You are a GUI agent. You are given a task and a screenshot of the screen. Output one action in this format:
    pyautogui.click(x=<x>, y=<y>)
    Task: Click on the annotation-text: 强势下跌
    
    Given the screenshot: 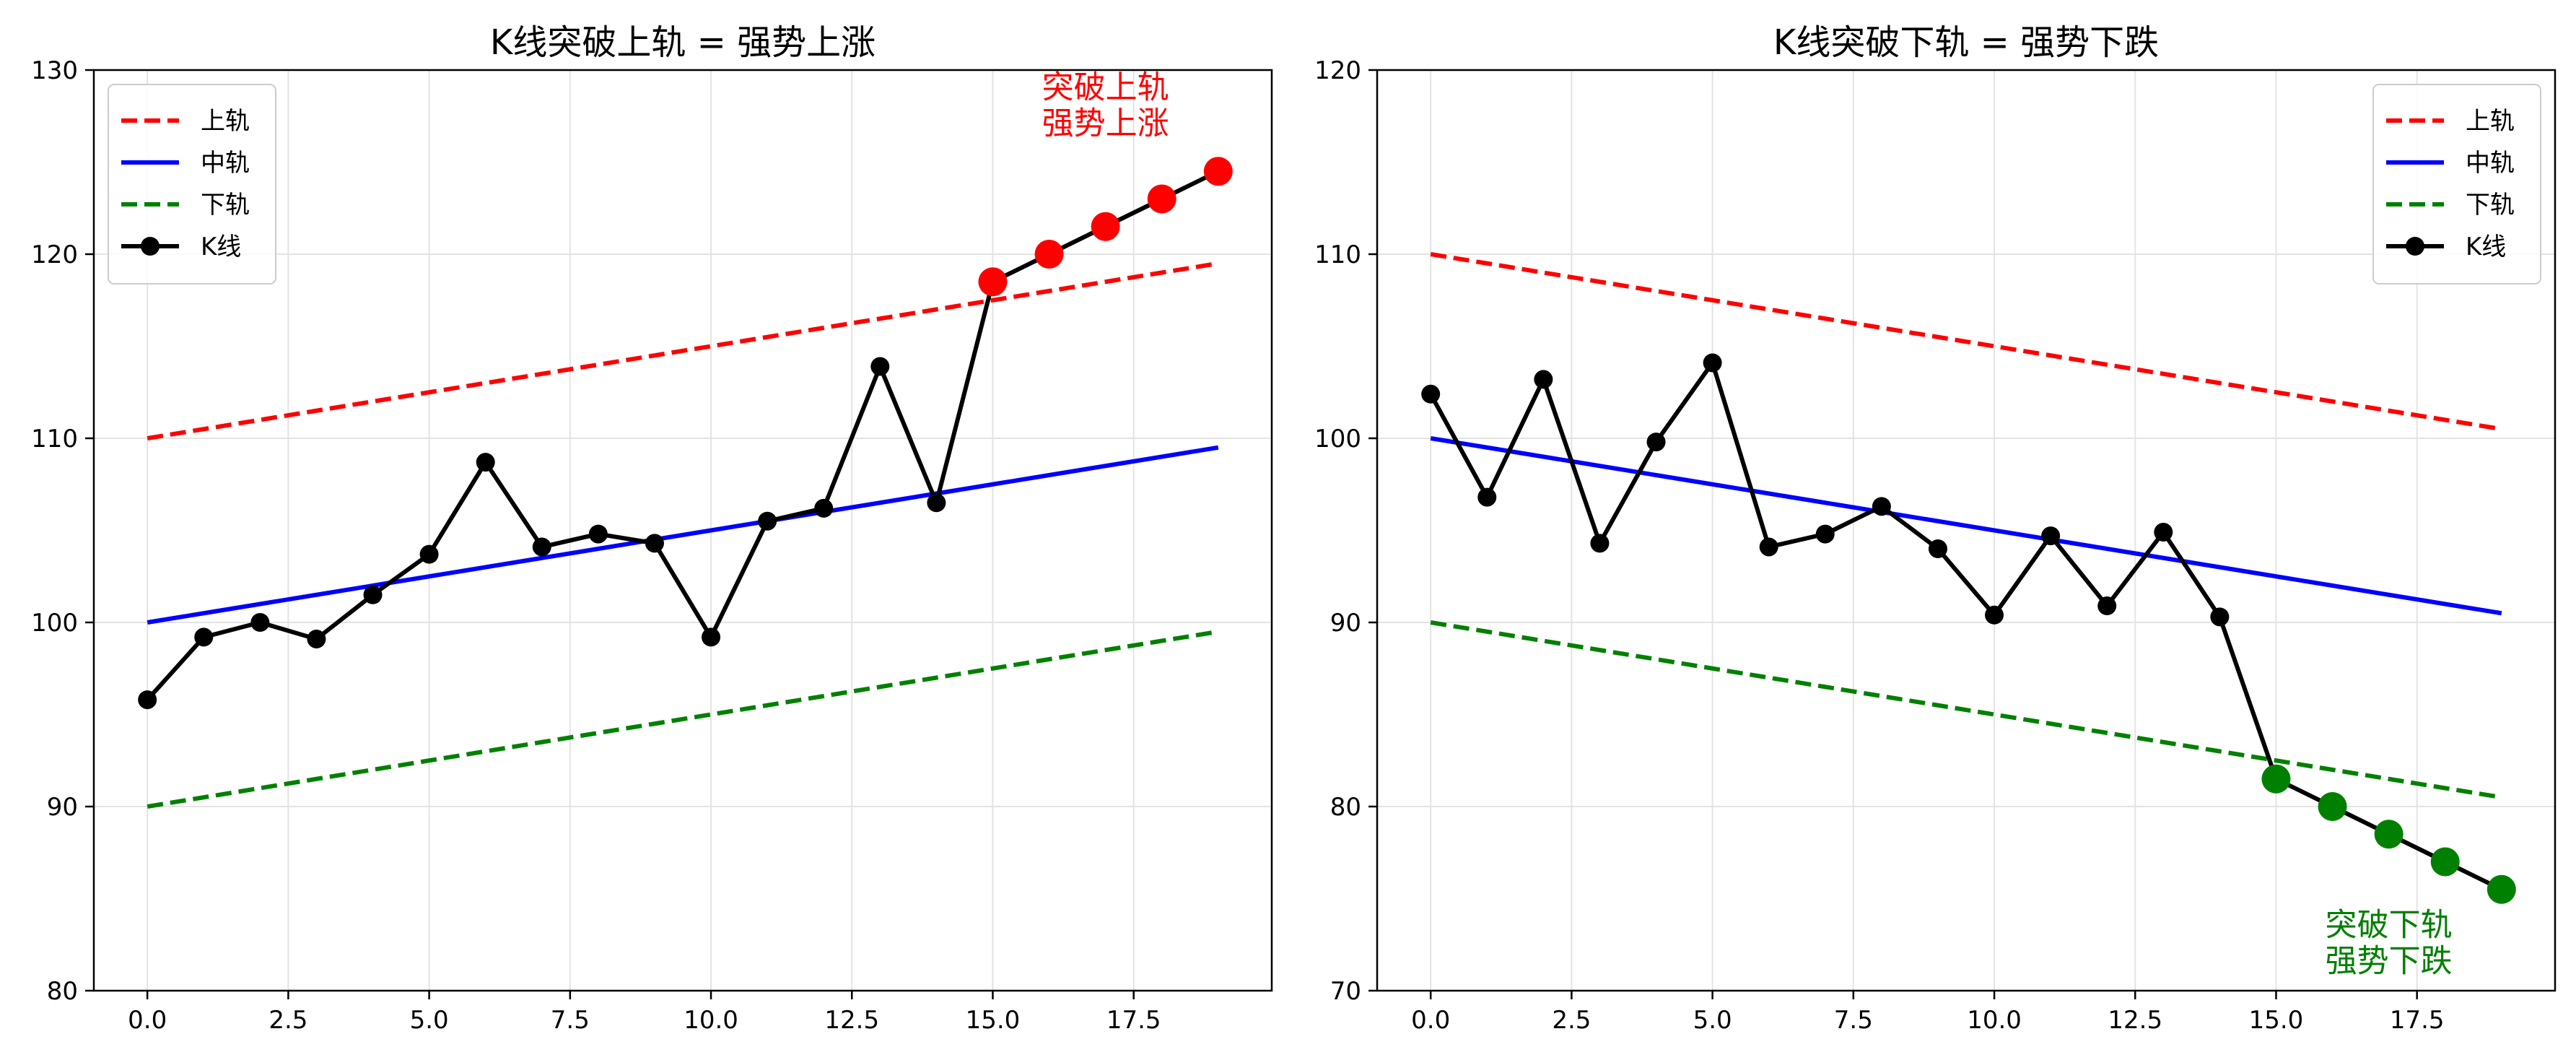 What is the action you would take?
    pyautogui.click(x=2389, y=961)
    